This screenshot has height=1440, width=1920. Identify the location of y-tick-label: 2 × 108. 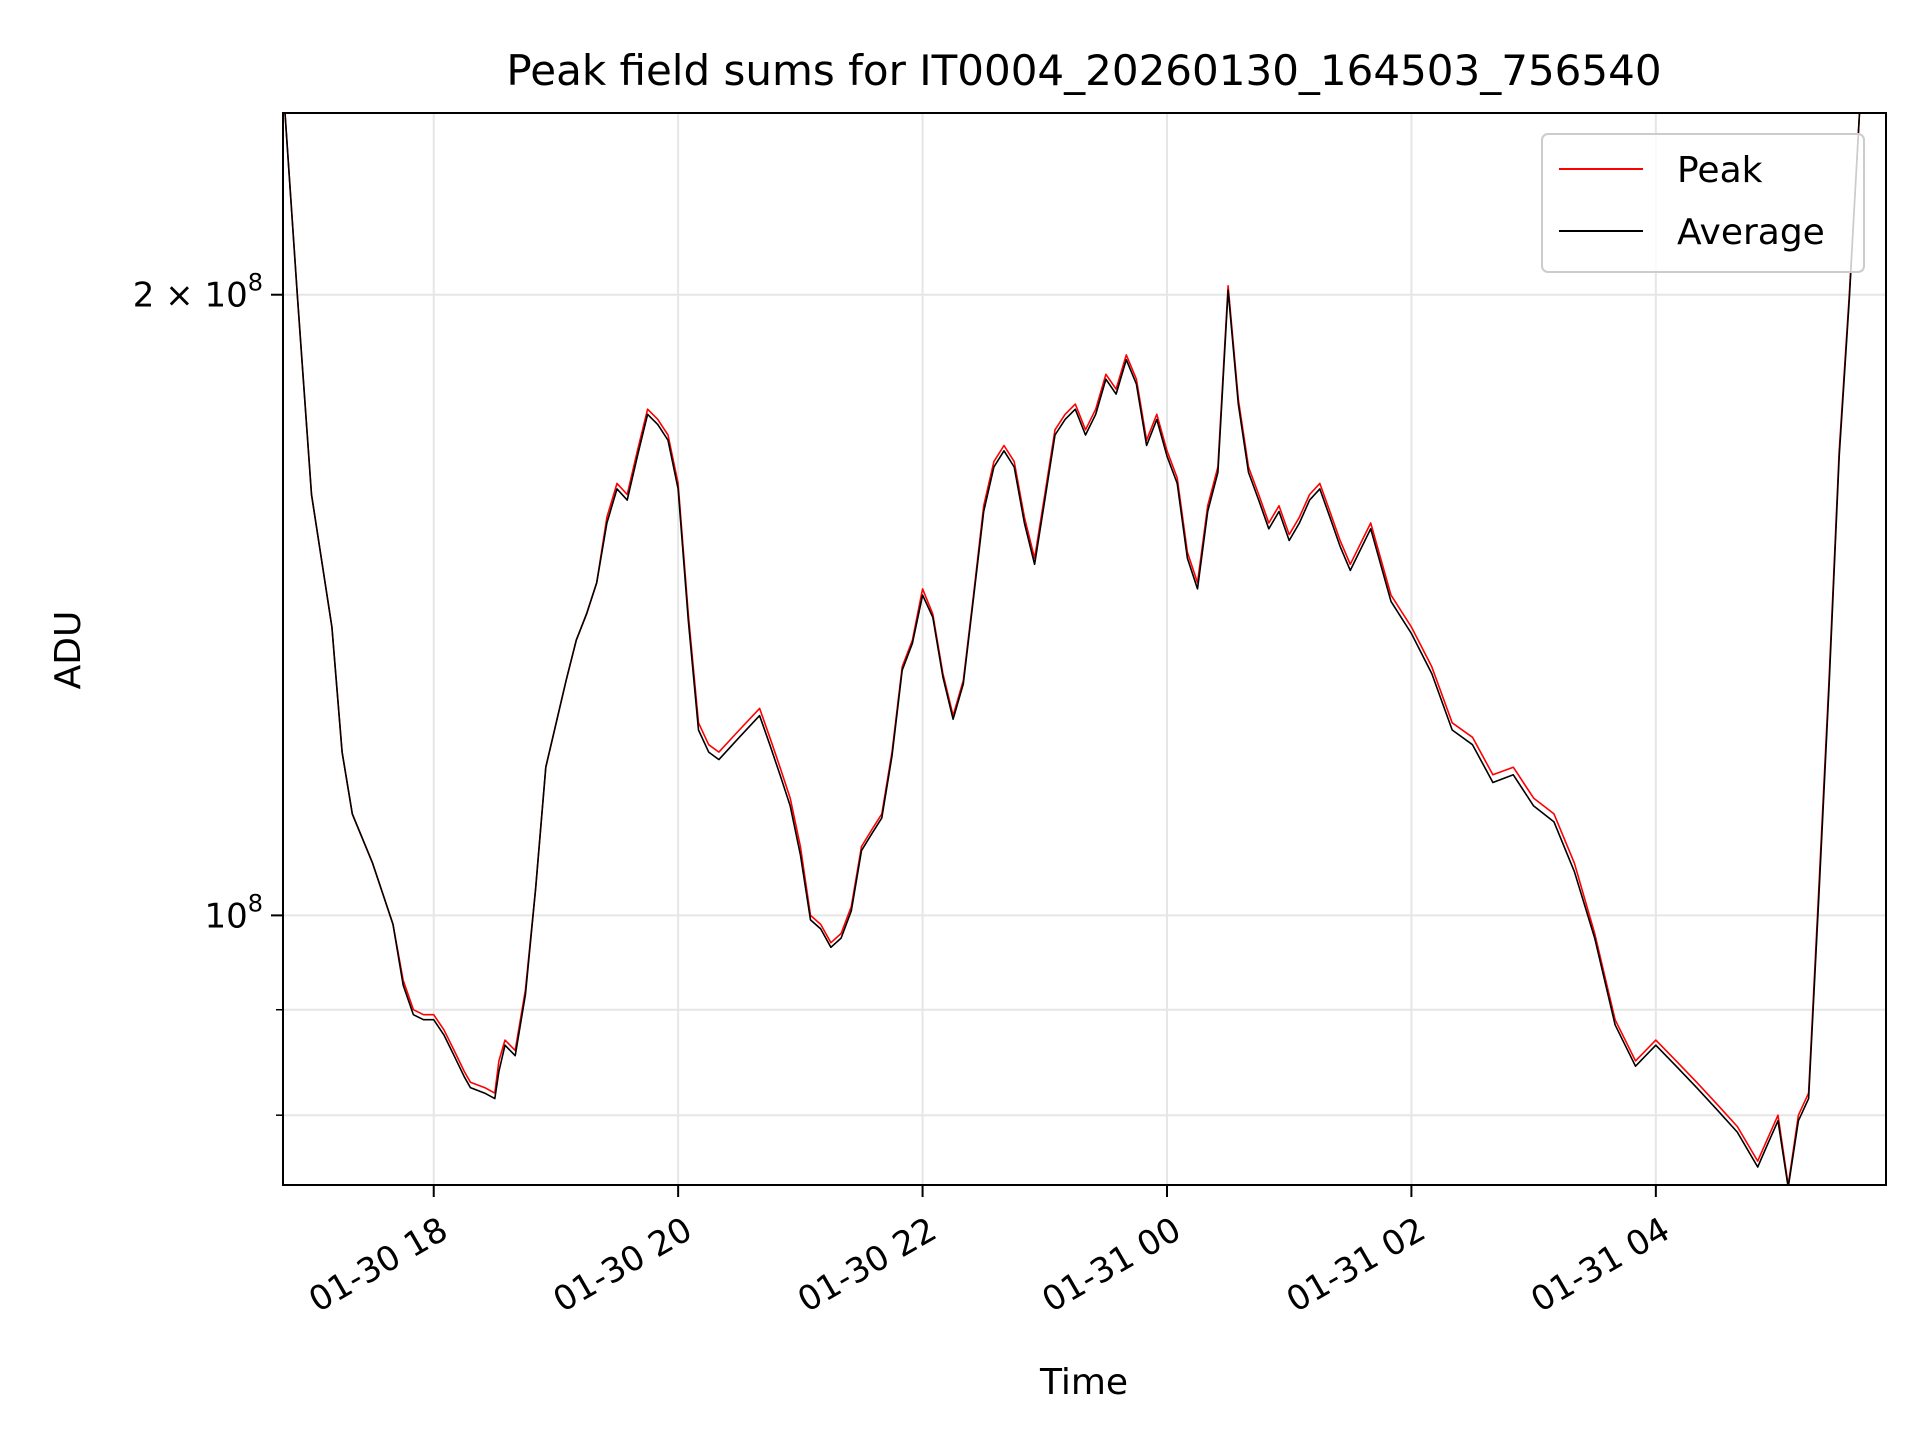
(198, 292).